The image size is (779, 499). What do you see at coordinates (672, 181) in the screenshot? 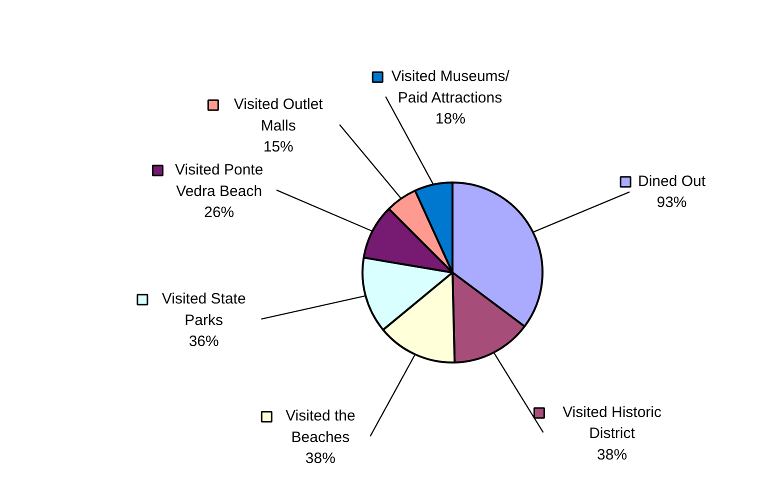
I see `legend-label: Dined Out` at bounding box center [672, 181].